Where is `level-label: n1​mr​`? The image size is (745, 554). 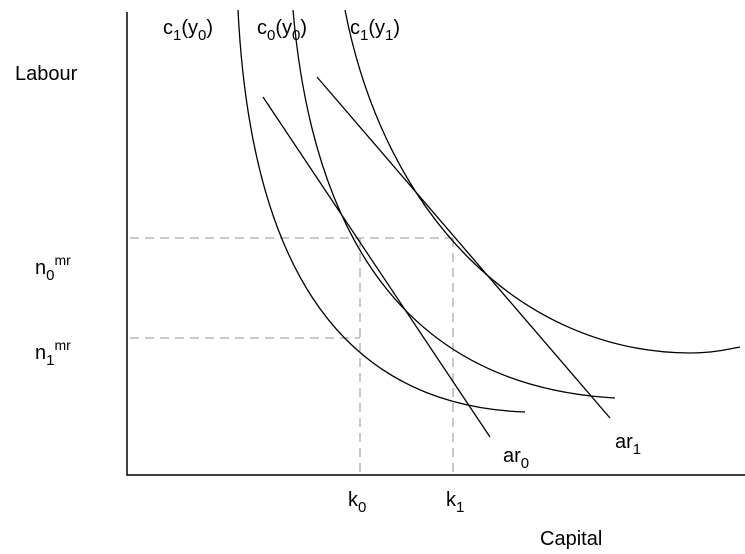
level-label: n1​mr​ is located at coordinates (53, 353).